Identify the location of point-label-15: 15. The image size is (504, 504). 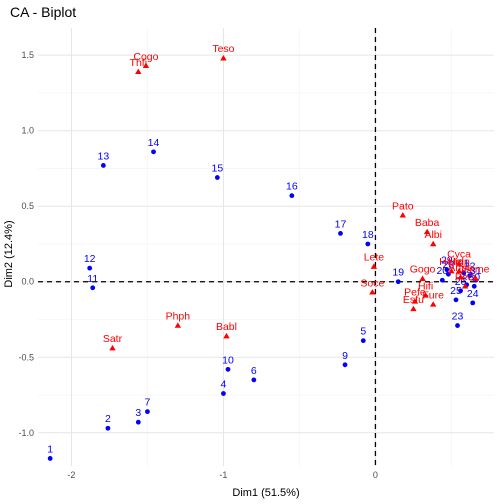
(218, 169).